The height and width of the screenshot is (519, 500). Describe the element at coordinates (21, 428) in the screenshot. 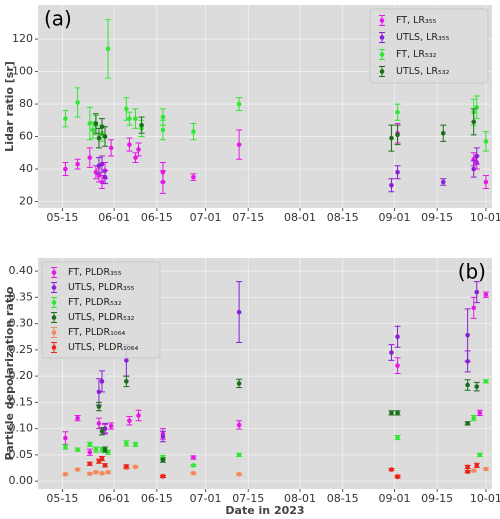

I see `y-tick-label: 0.10` at that location.